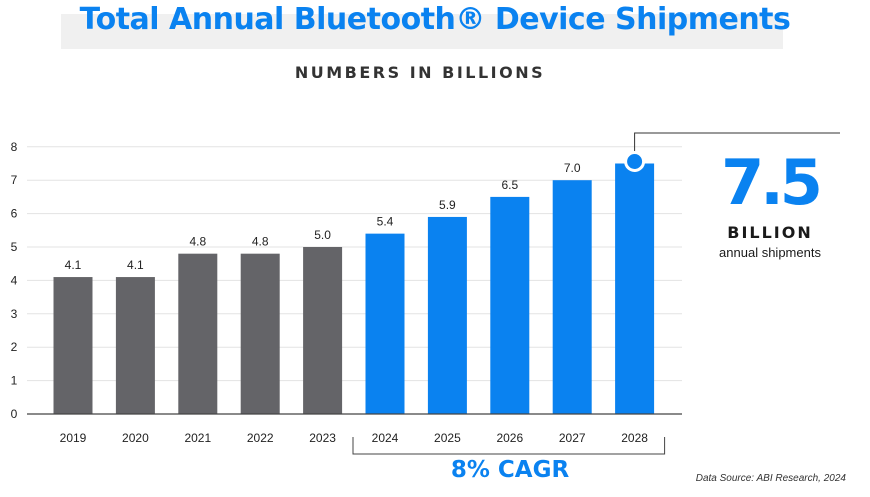 The height and width of the screenshot is (497, 870). What do you see at coordinates (322, 235) in the screenshot?
I see `data-label: 5.0` at bounding box center [322, 235].